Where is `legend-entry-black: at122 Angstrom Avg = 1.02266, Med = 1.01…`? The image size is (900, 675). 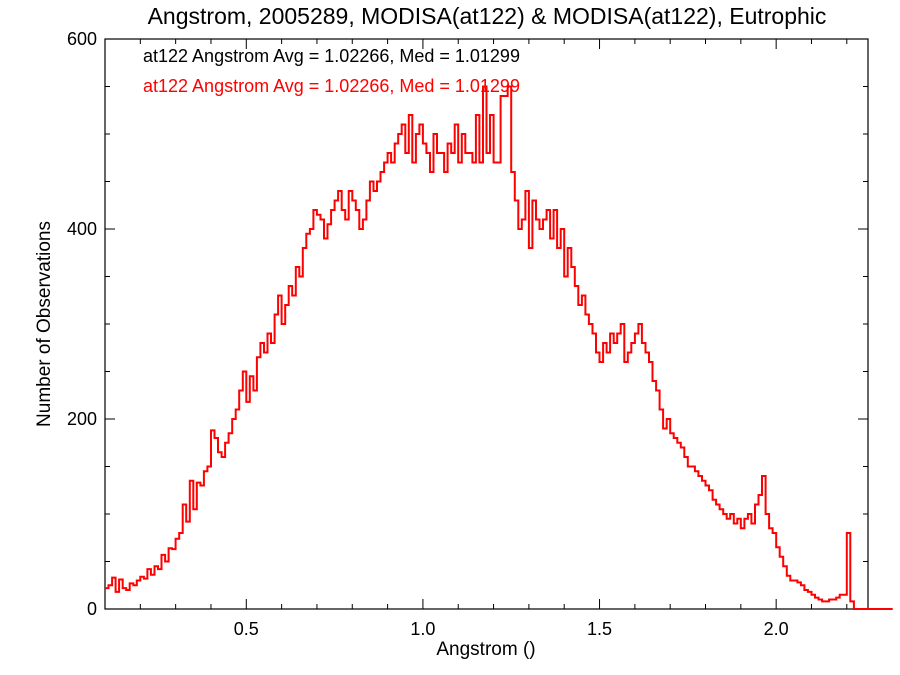
legend-entry-black: at122 Angstrom Avg = 1.02266, Med = 1.01… is located at coordinates (331, 56).